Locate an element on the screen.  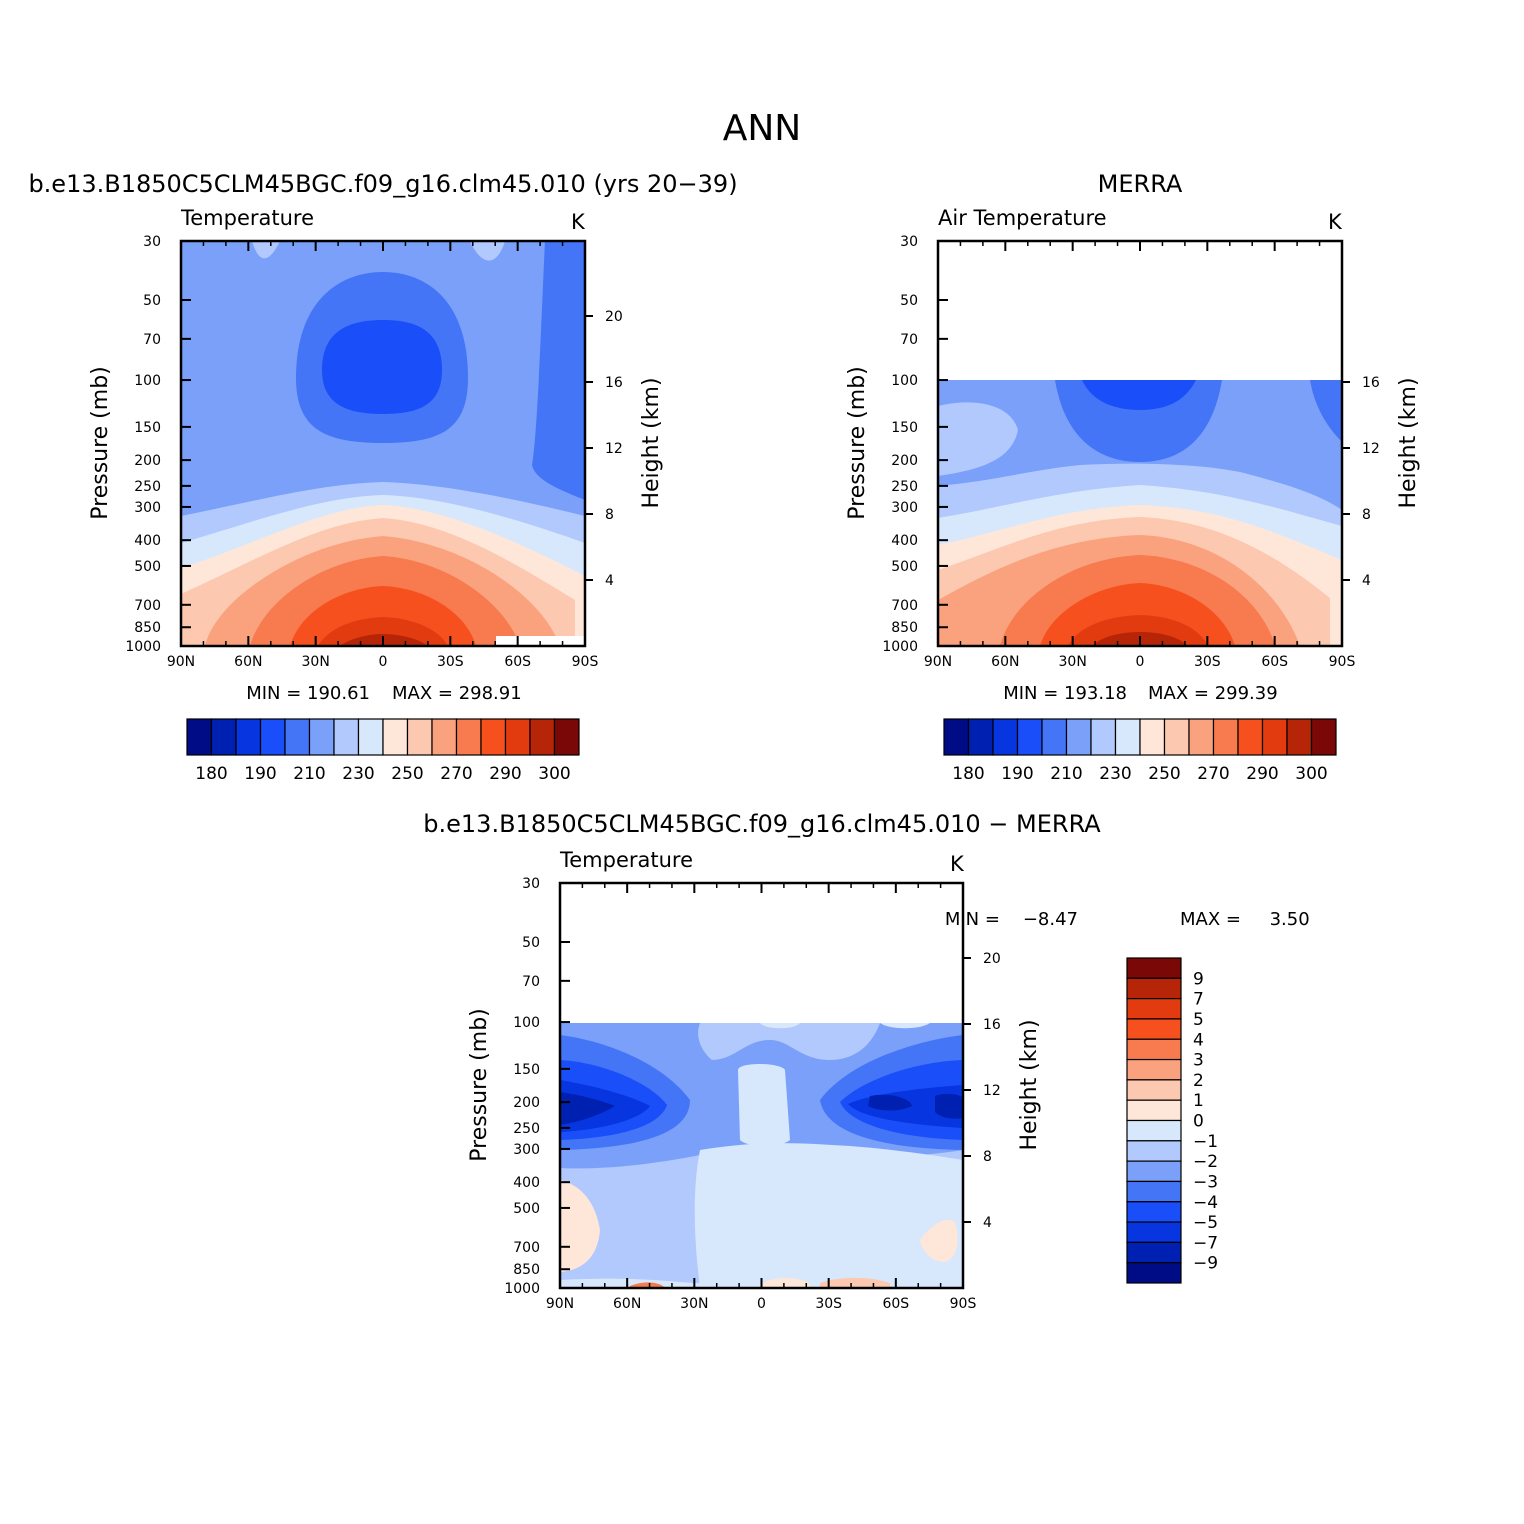
x-tick-label: 60N is located at coordinates (627, 1304).